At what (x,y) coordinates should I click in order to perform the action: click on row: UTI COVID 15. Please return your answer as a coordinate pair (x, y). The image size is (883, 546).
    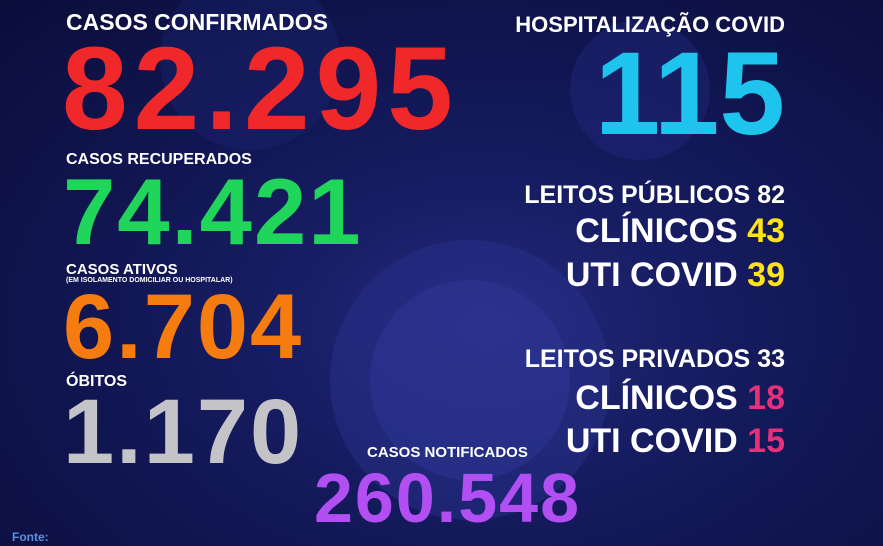
    Looking at the image, I should click on (675, 441).